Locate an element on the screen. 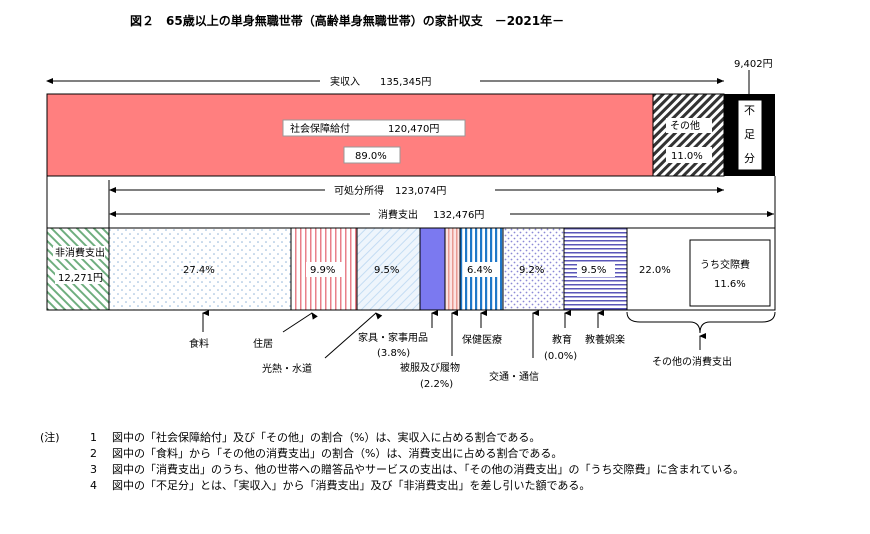 Image resolution: width=870 pixels, height=534 pixels. social-security-share: 89.0% is located at coordinates (371, 156).